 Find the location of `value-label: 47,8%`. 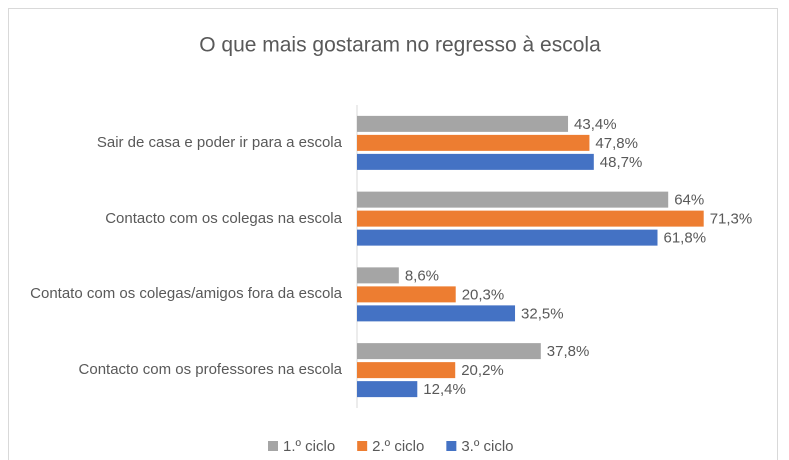

value-label: 47,8% is located at coordinates (616, 143).